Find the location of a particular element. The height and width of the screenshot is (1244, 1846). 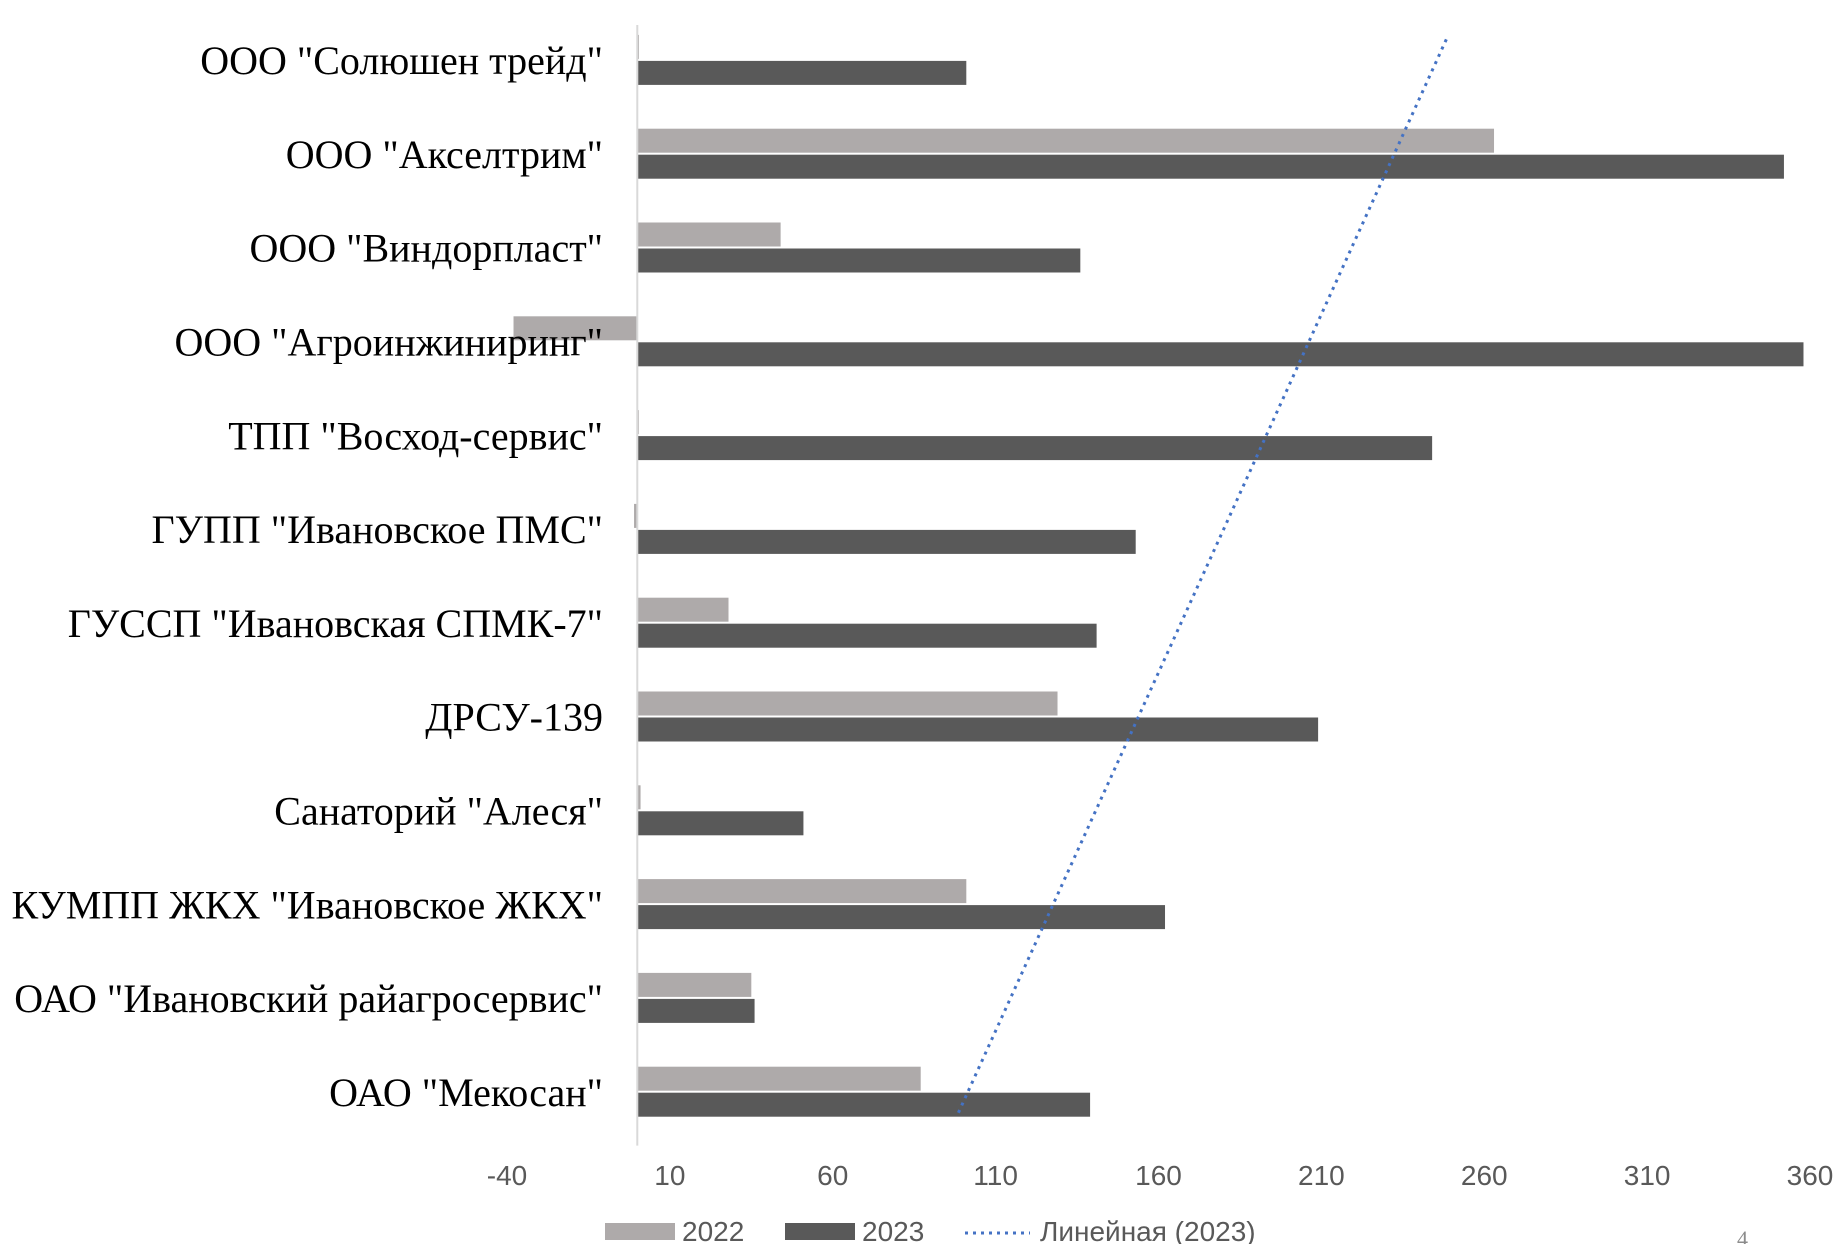

category-label: ООО "Агроинжиниринг" is located at coordinates (389, 341).